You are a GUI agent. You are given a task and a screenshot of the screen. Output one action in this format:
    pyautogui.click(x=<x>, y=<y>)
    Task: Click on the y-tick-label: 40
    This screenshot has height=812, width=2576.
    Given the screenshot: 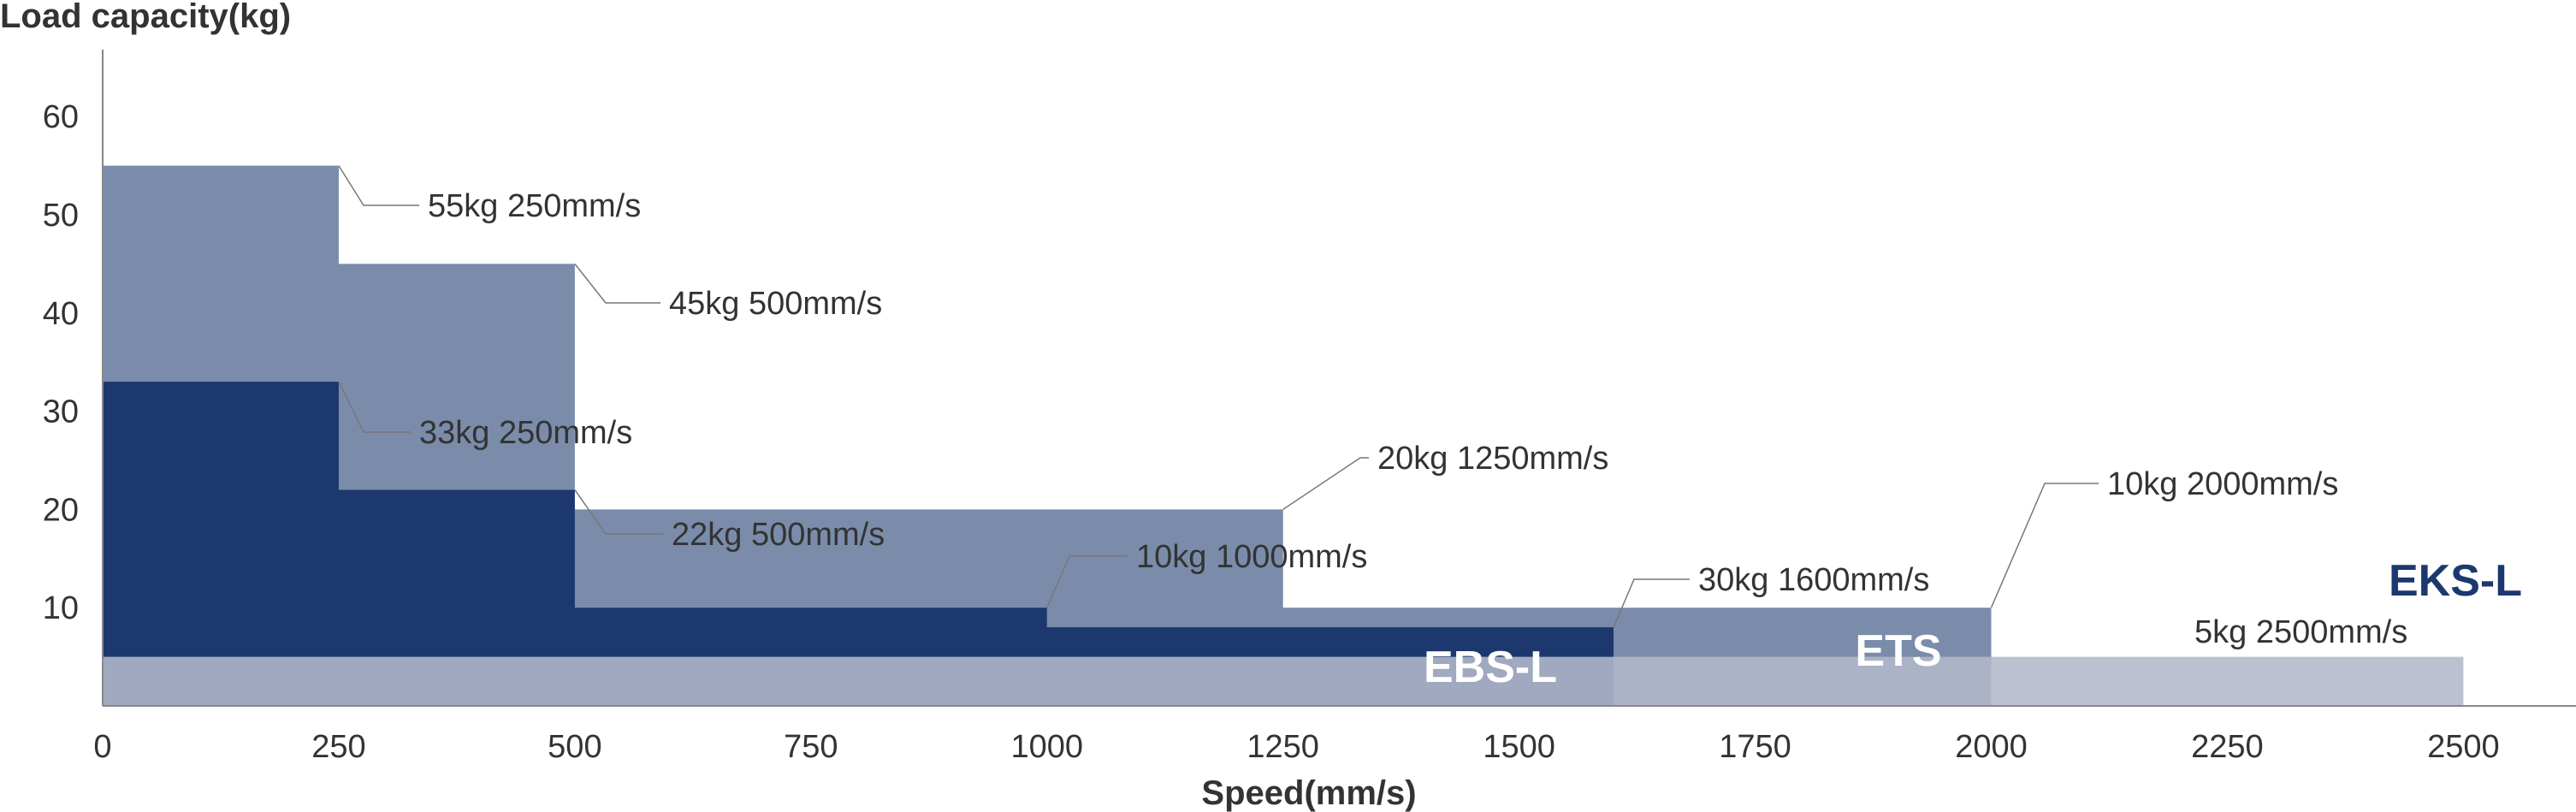 What is the action you would take?
    pyautogui.click(x=61, y=314)
    